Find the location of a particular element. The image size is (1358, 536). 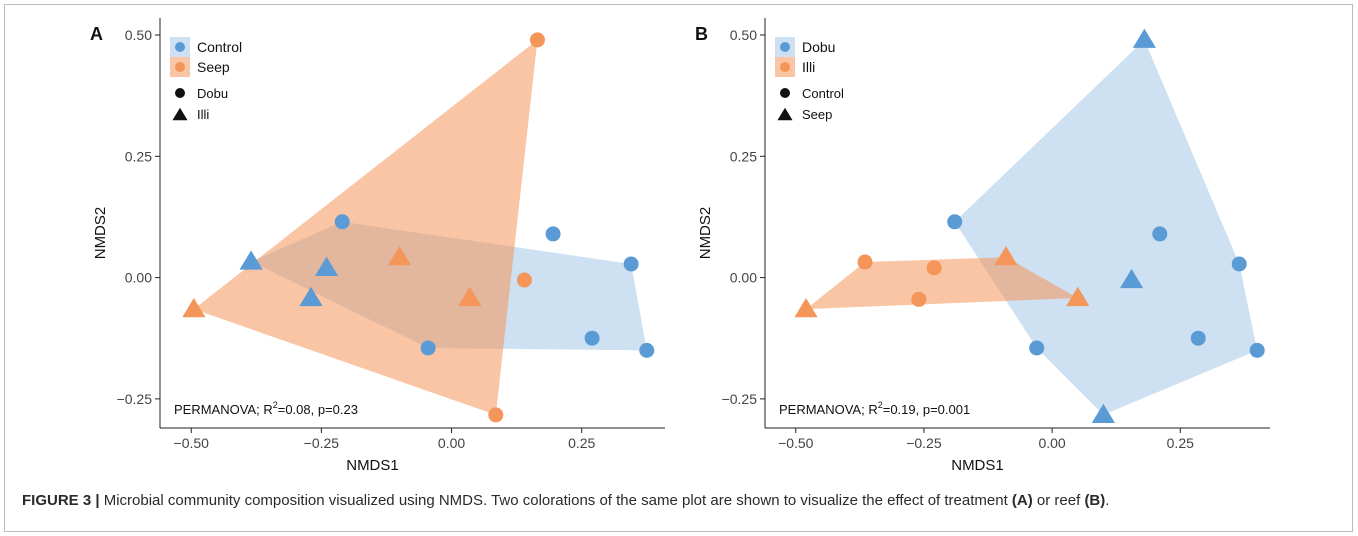

caption-text-2: or reef is located at coordinates (1058, 500).